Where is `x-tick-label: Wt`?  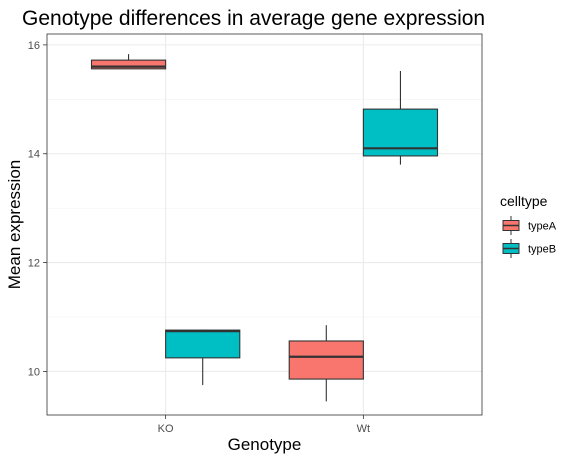 x-tick-label: Wt is located at coordinates (363, 429).